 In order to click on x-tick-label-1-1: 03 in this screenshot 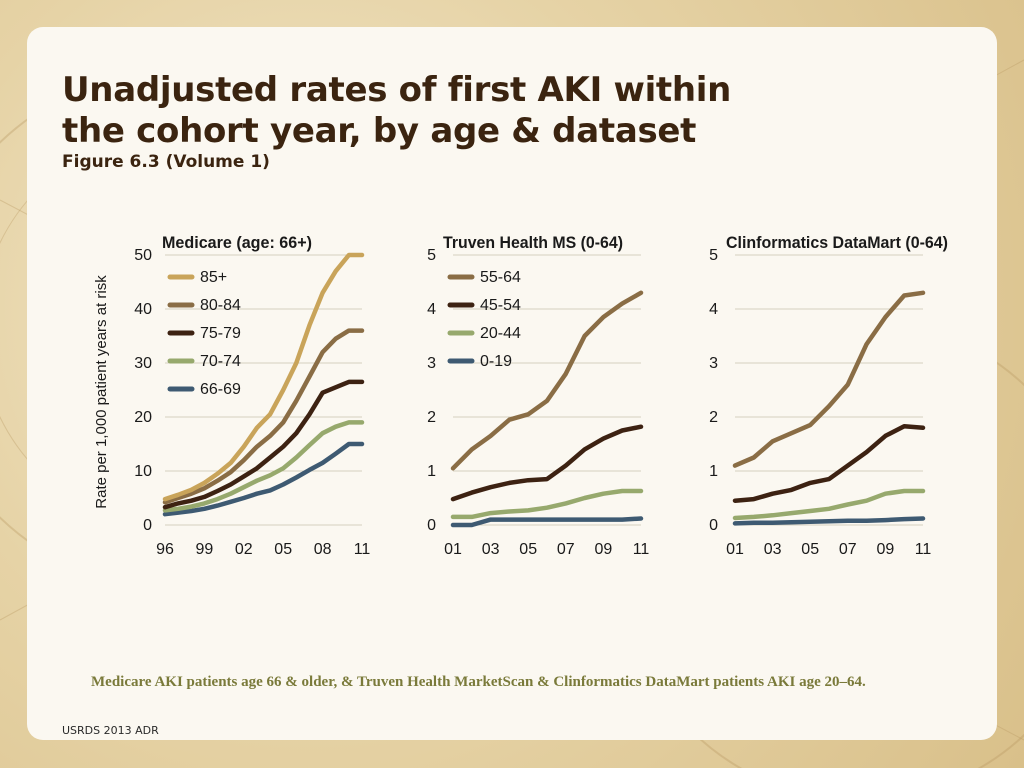, I will do `click(491, 549)`.